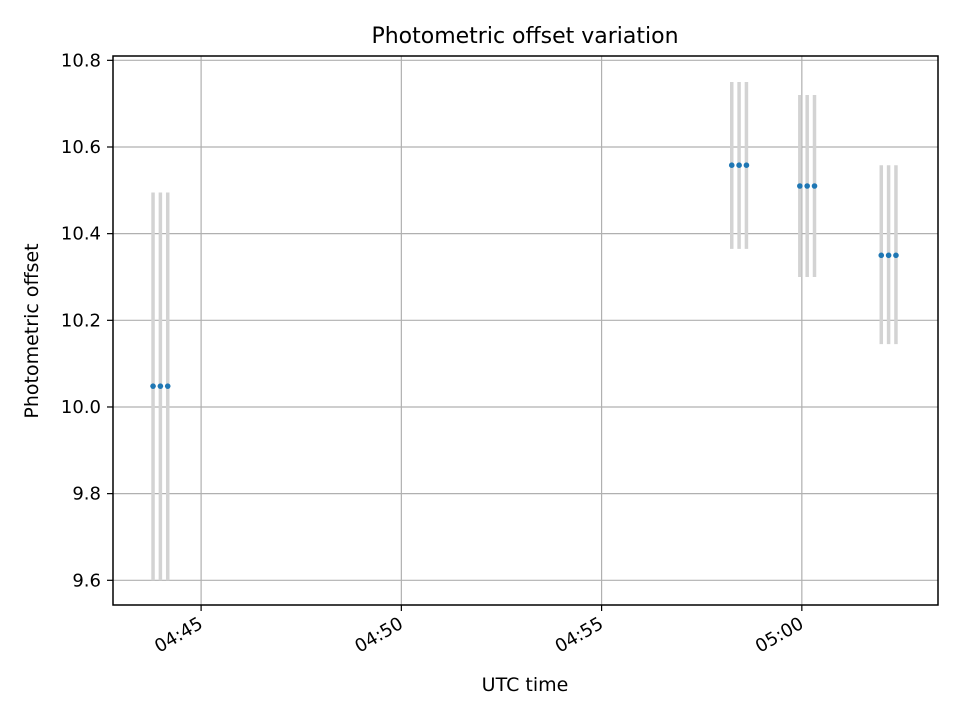 The height and width of the screenshot is (720, 960). What do you see at coordinates (81, 407) in the screenshot?
I see `y-tick-label: 10.0` at bounding box center [81, 407].